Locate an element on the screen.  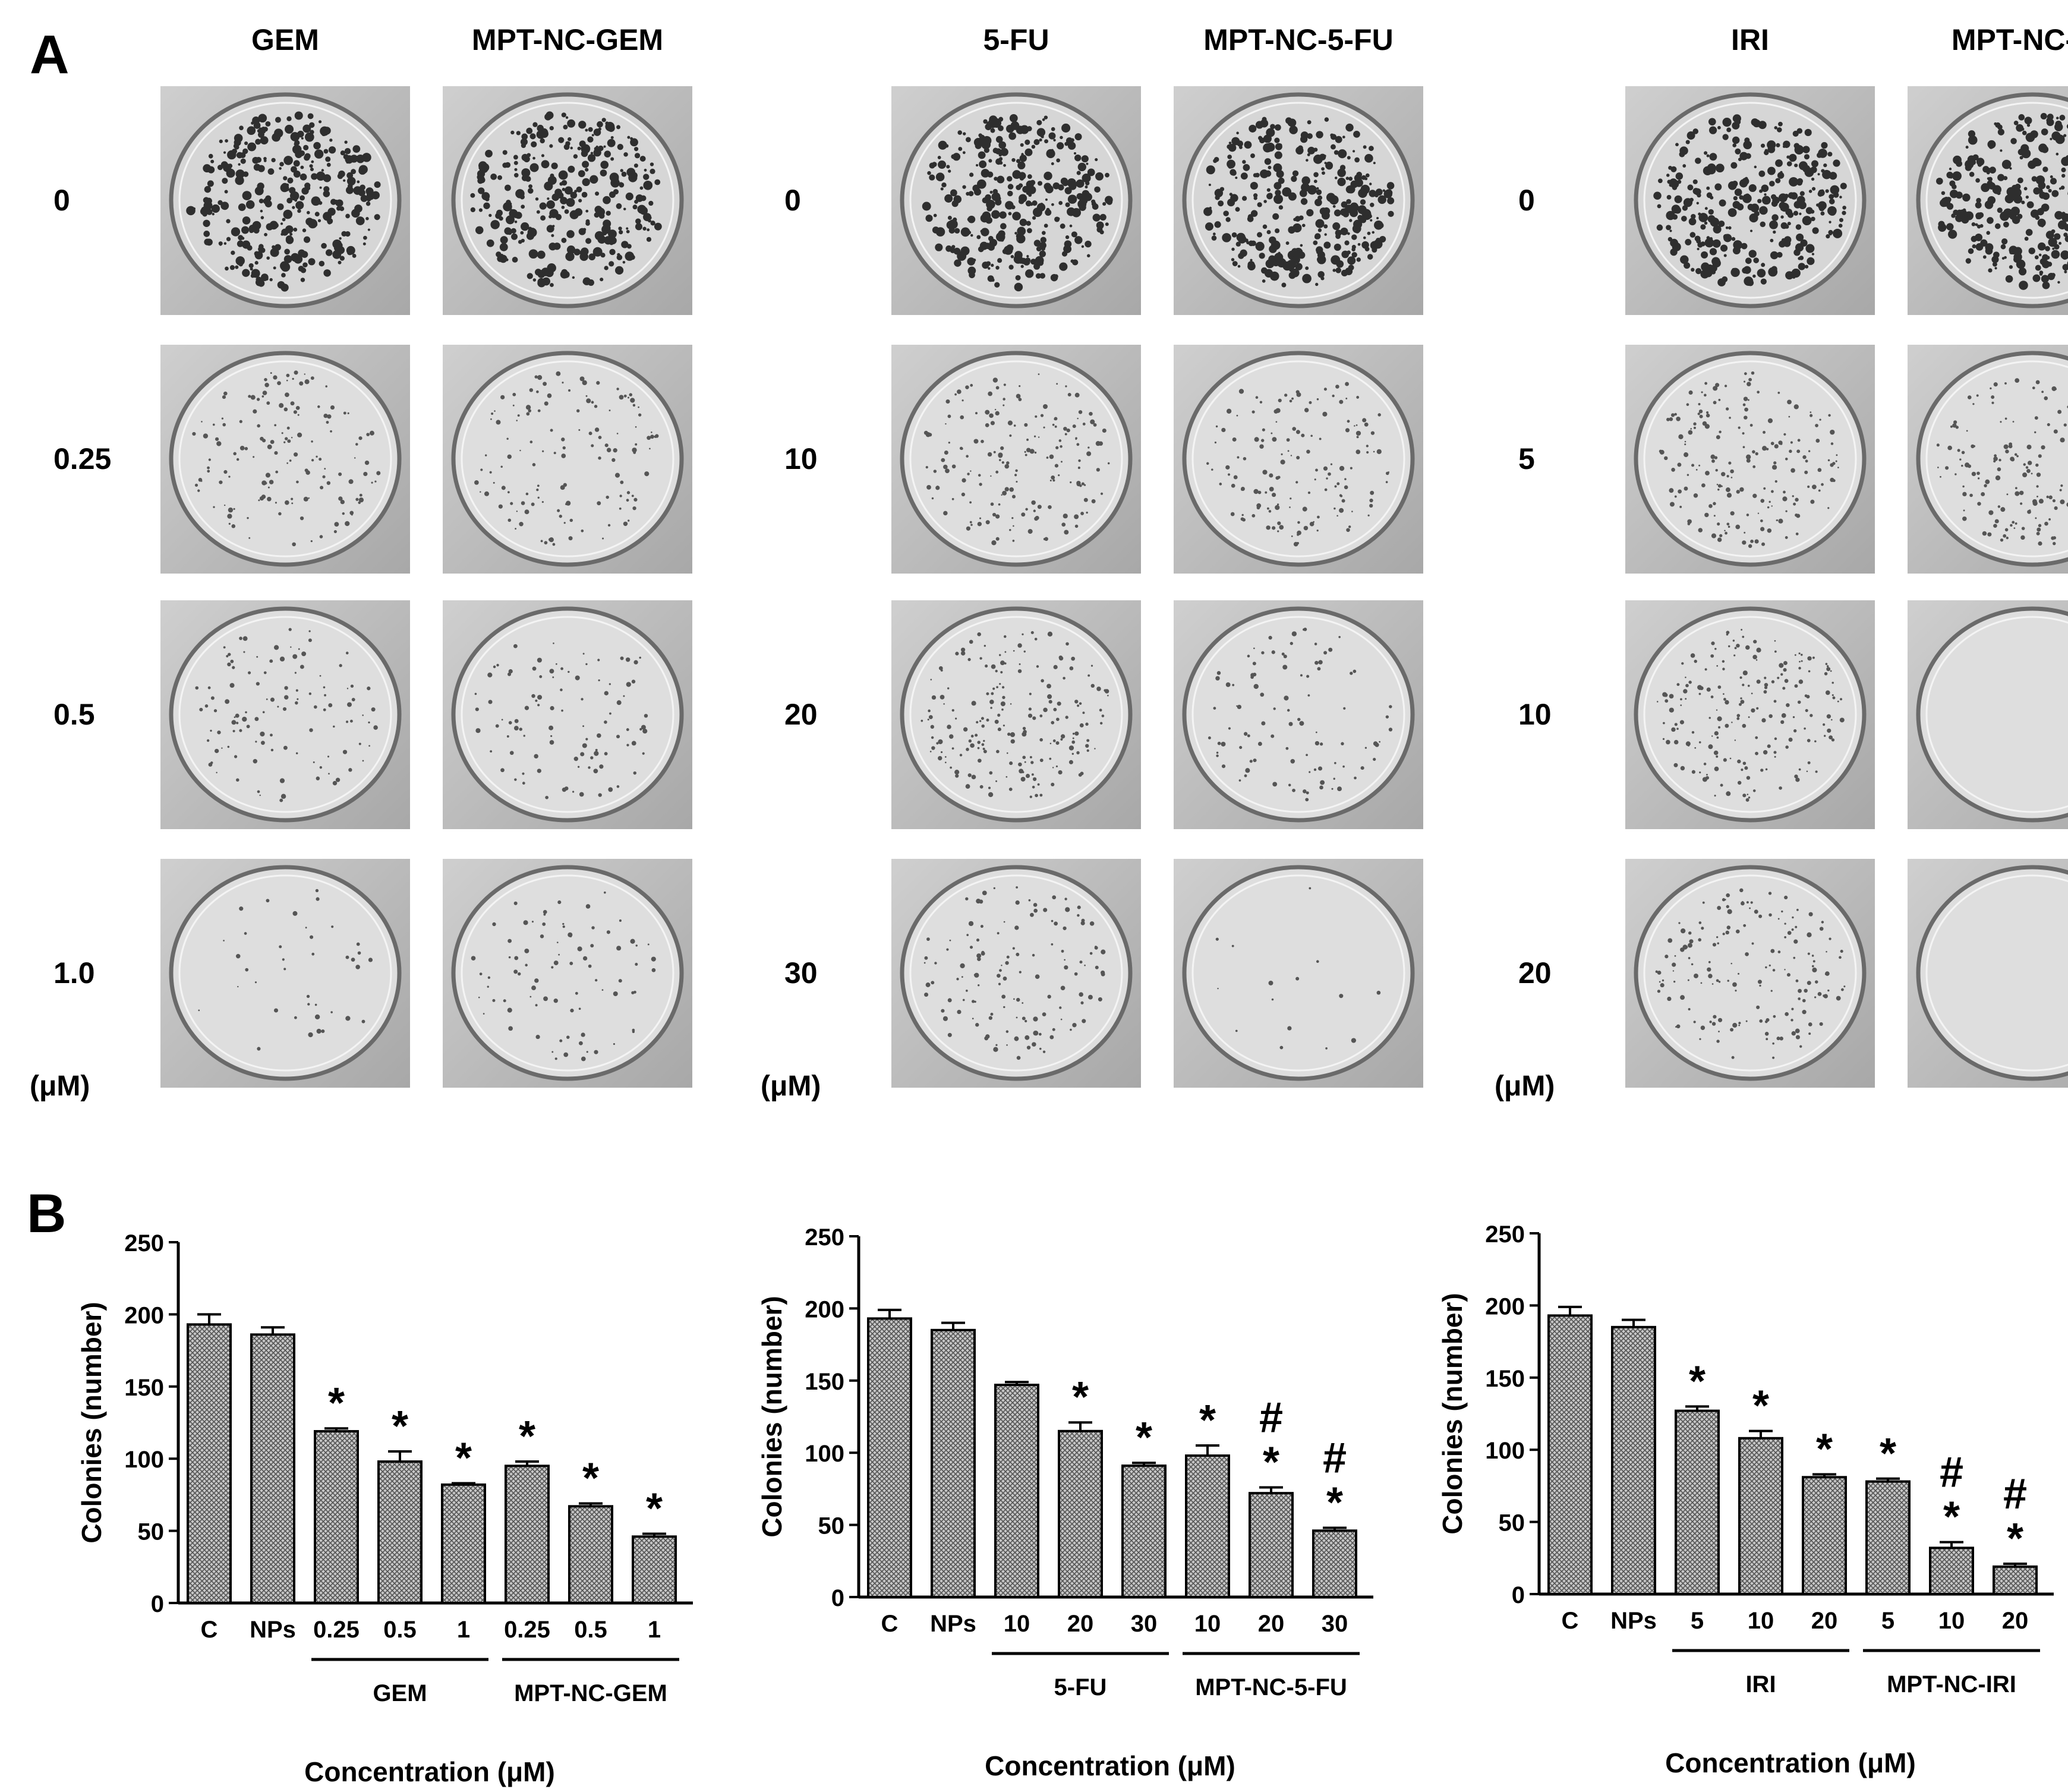
concentration-label: 0.5 is located at coordinates (74, 714).